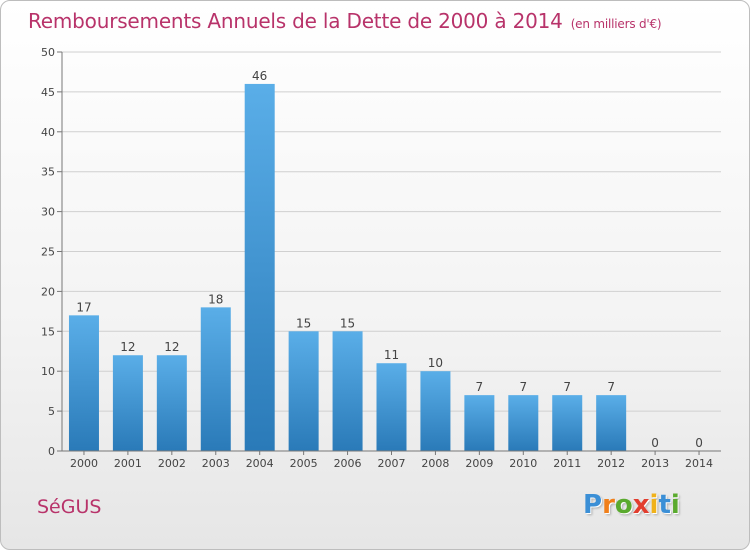 Image resolution: width=750 pixels, height=550 pixels. Describe the element at coordinates (83, 307) in the screenshot. I see `data-label-2000: 17` at that location.